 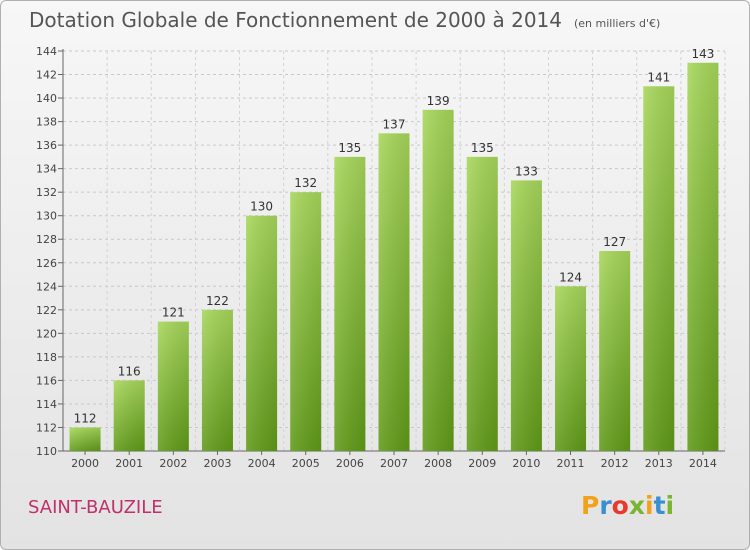 What do you see at coordinates (262, 463) in the screenshot?
I see `x-tick-label: 2004` at bounding box center [262, 463].